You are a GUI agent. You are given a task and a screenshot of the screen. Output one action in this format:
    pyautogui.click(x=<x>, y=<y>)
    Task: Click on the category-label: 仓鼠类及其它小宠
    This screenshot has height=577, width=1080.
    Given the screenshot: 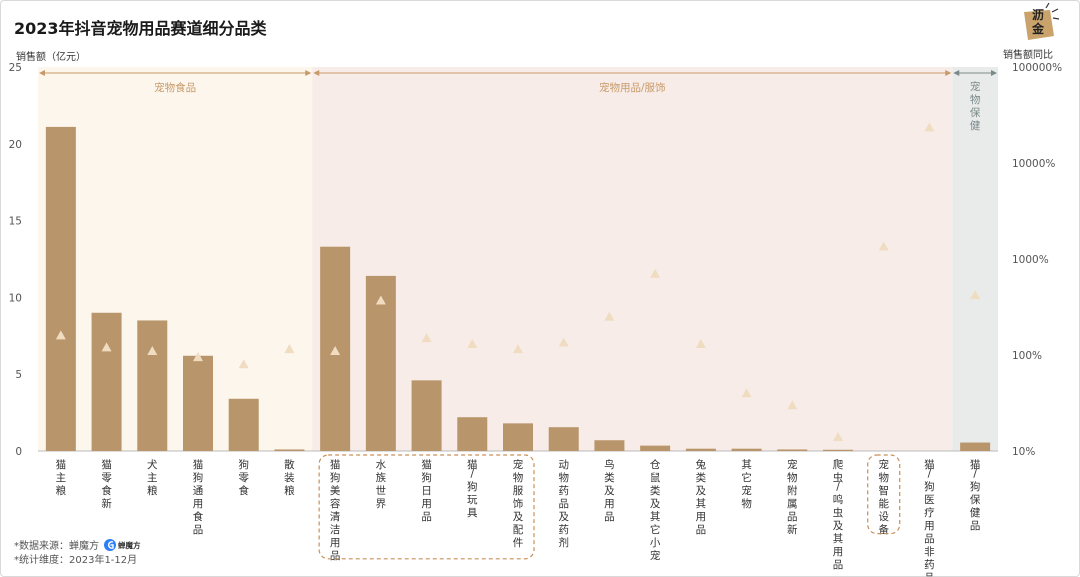 What is the action you would take?
    pyautogui.click(x=655, y=510)
    